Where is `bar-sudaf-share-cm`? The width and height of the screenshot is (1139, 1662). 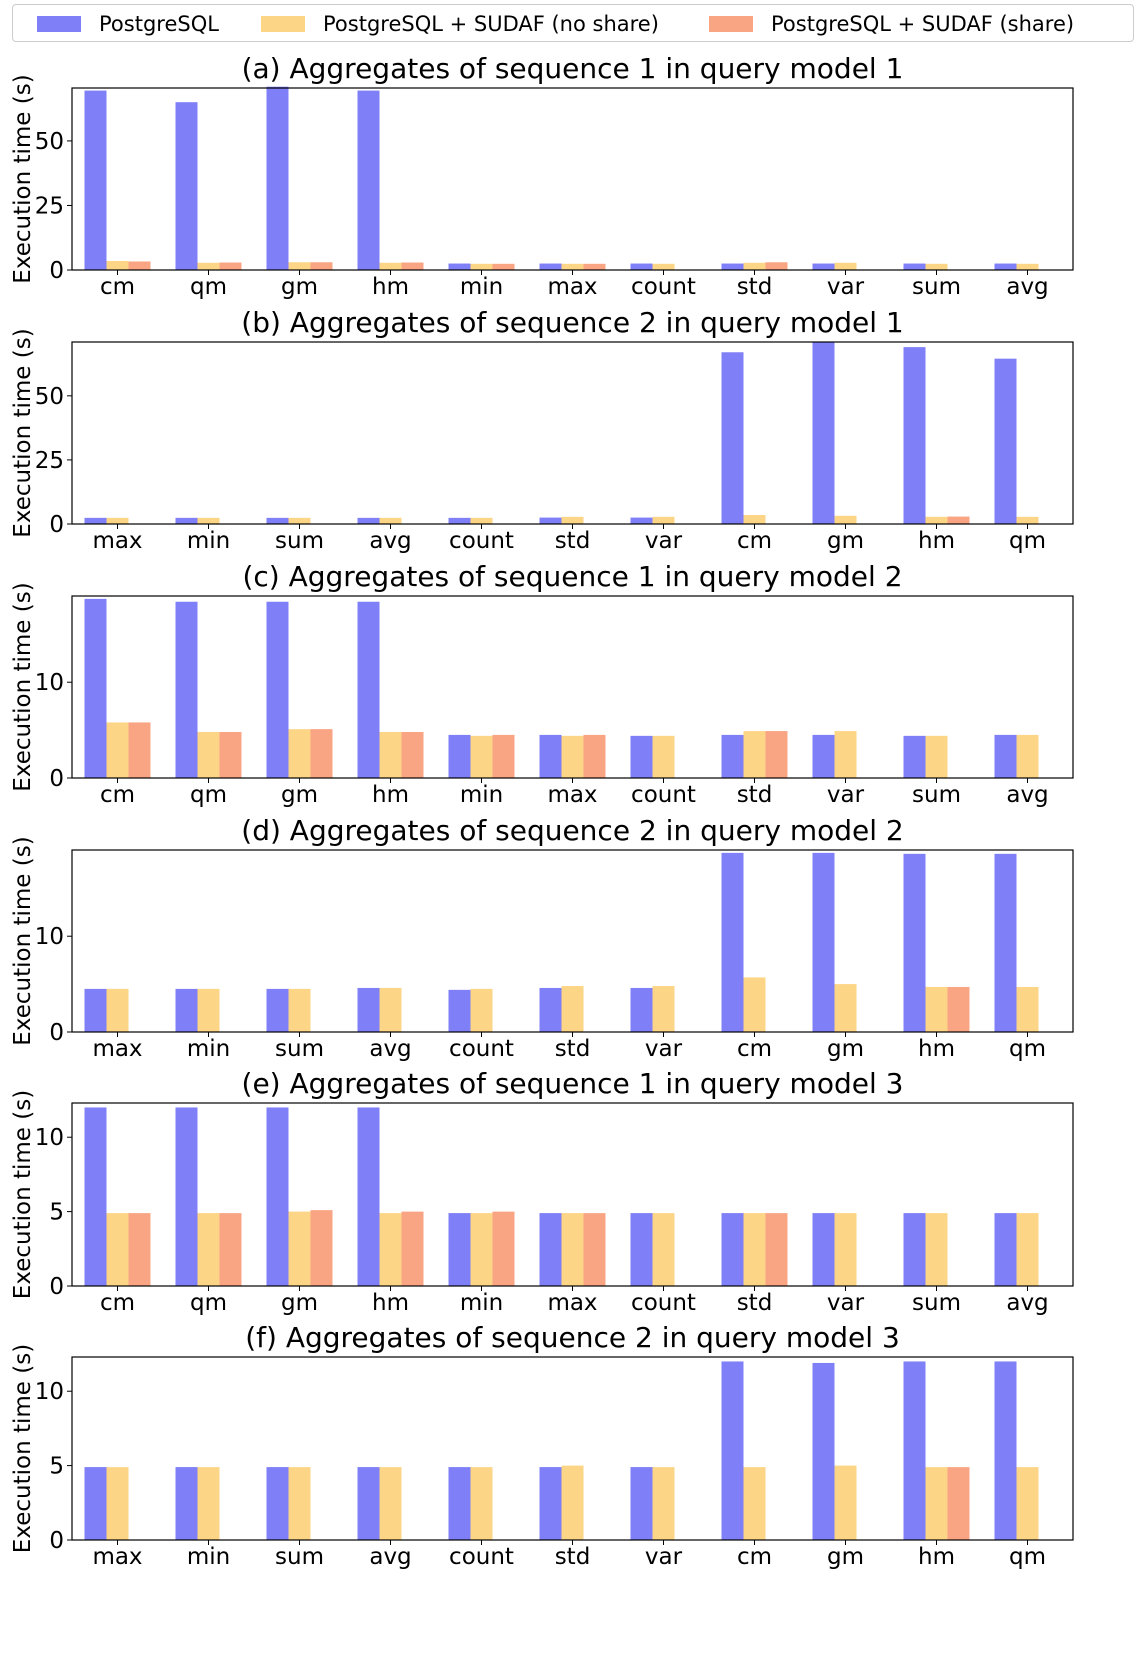 bar-sudaf-share-cm is located at coordinates (139, 265).